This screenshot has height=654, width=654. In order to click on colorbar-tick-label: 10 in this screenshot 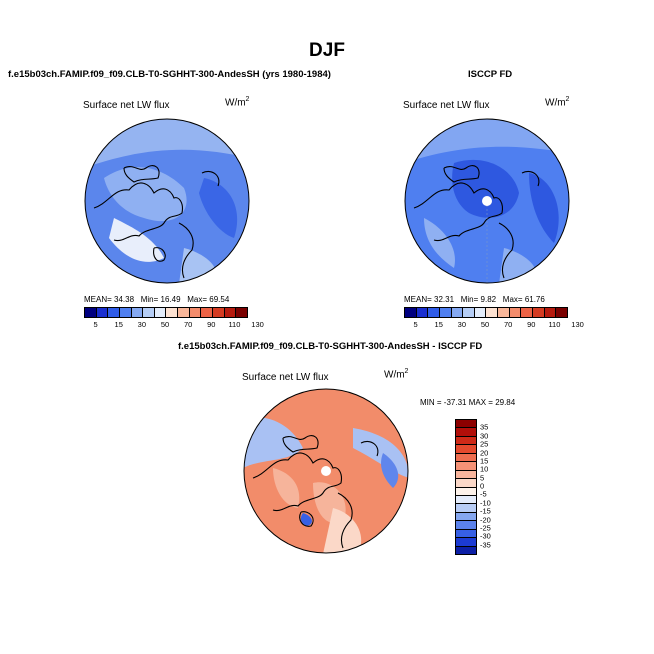, I will do `click(484, 469)`.